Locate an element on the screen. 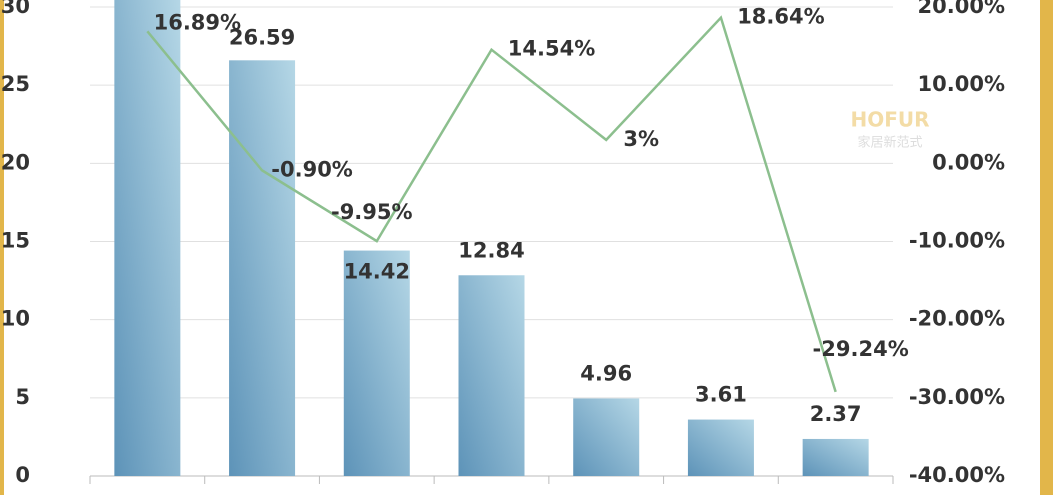  y2-tick-label: -40.00% is located at coordinates (957, 475).